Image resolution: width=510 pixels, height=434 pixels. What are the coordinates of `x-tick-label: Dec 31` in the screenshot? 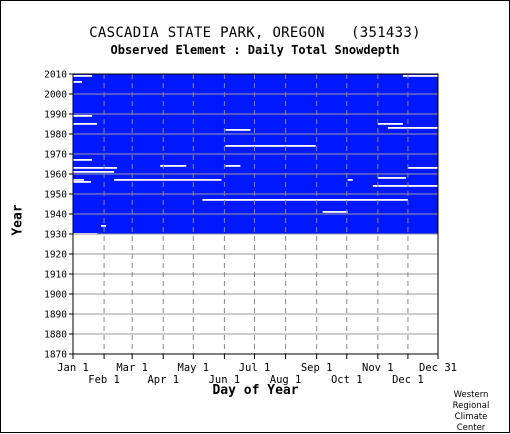 It's located at (438, 368).